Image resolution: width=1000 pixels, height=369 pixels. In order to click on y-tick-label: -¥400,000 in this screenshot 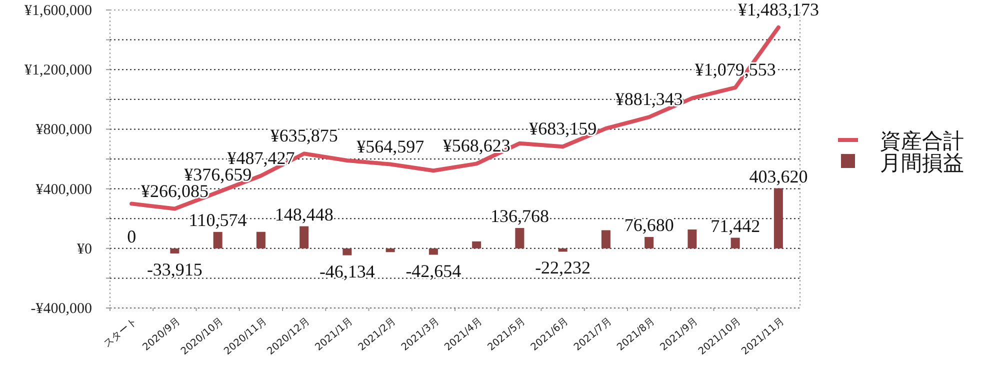, I will do `click(61, 309)`.